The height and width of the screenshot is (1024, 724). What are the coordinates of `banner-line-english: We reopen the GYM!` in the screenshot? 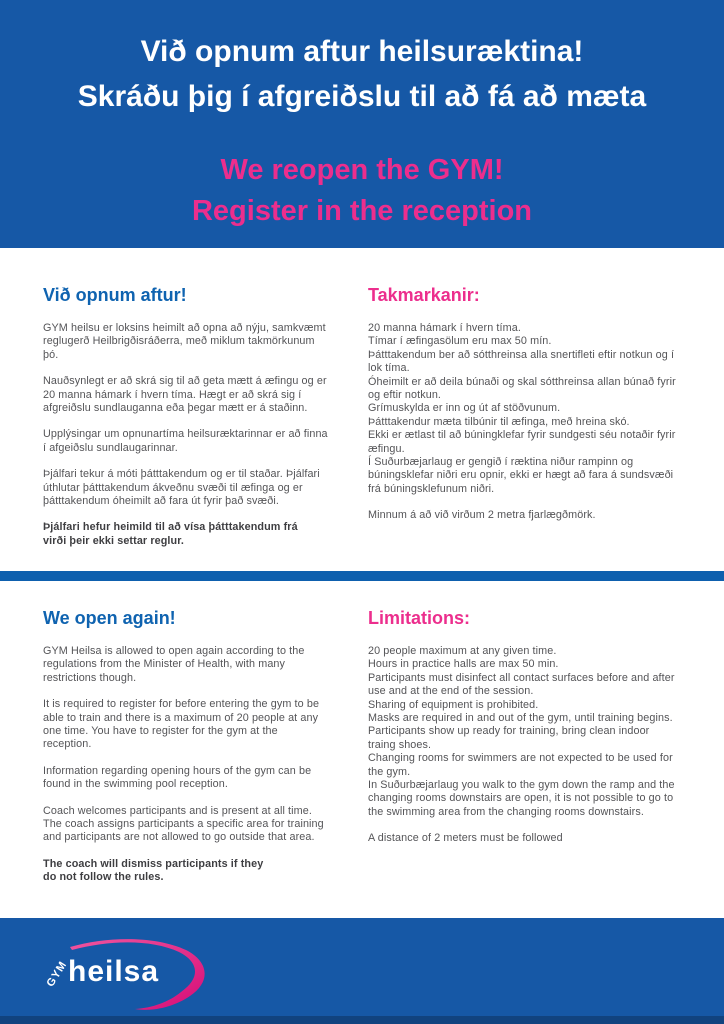 It's located at (362, 170).